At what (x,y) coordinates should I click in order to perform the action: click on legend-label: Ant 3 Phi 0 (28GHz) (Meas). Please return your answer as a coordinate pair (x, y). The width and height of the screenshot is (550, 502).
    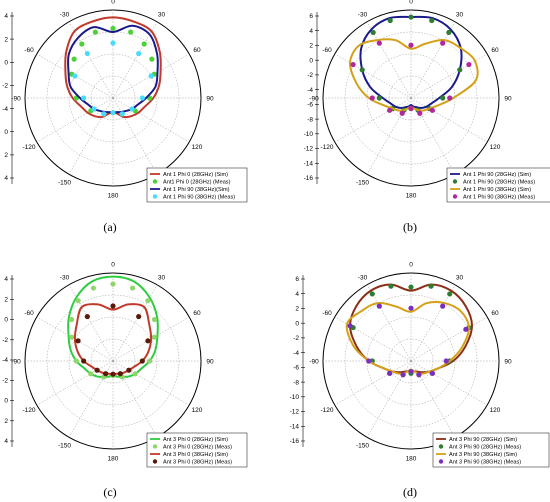
    Looking at the image, I should click on (197, 448).